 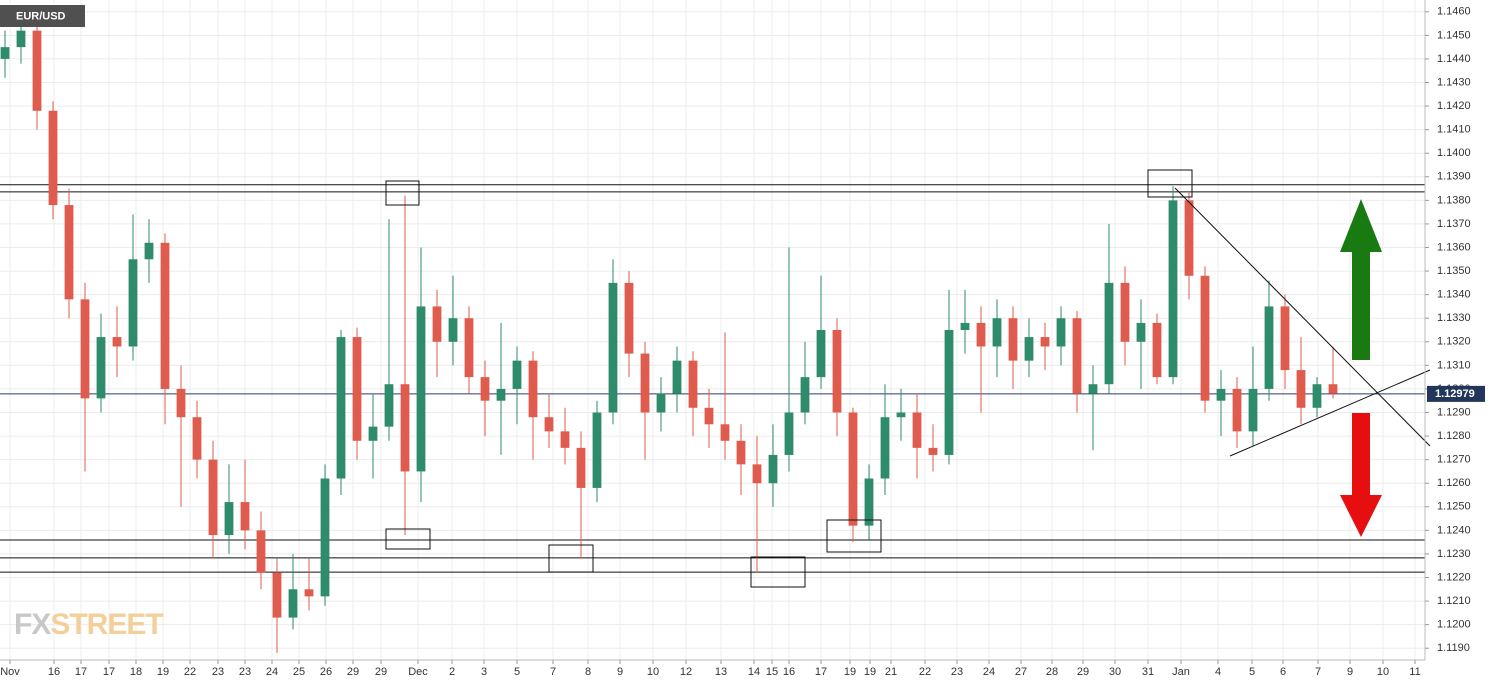 I want to click on arrows, so click(x=1361, y=368).